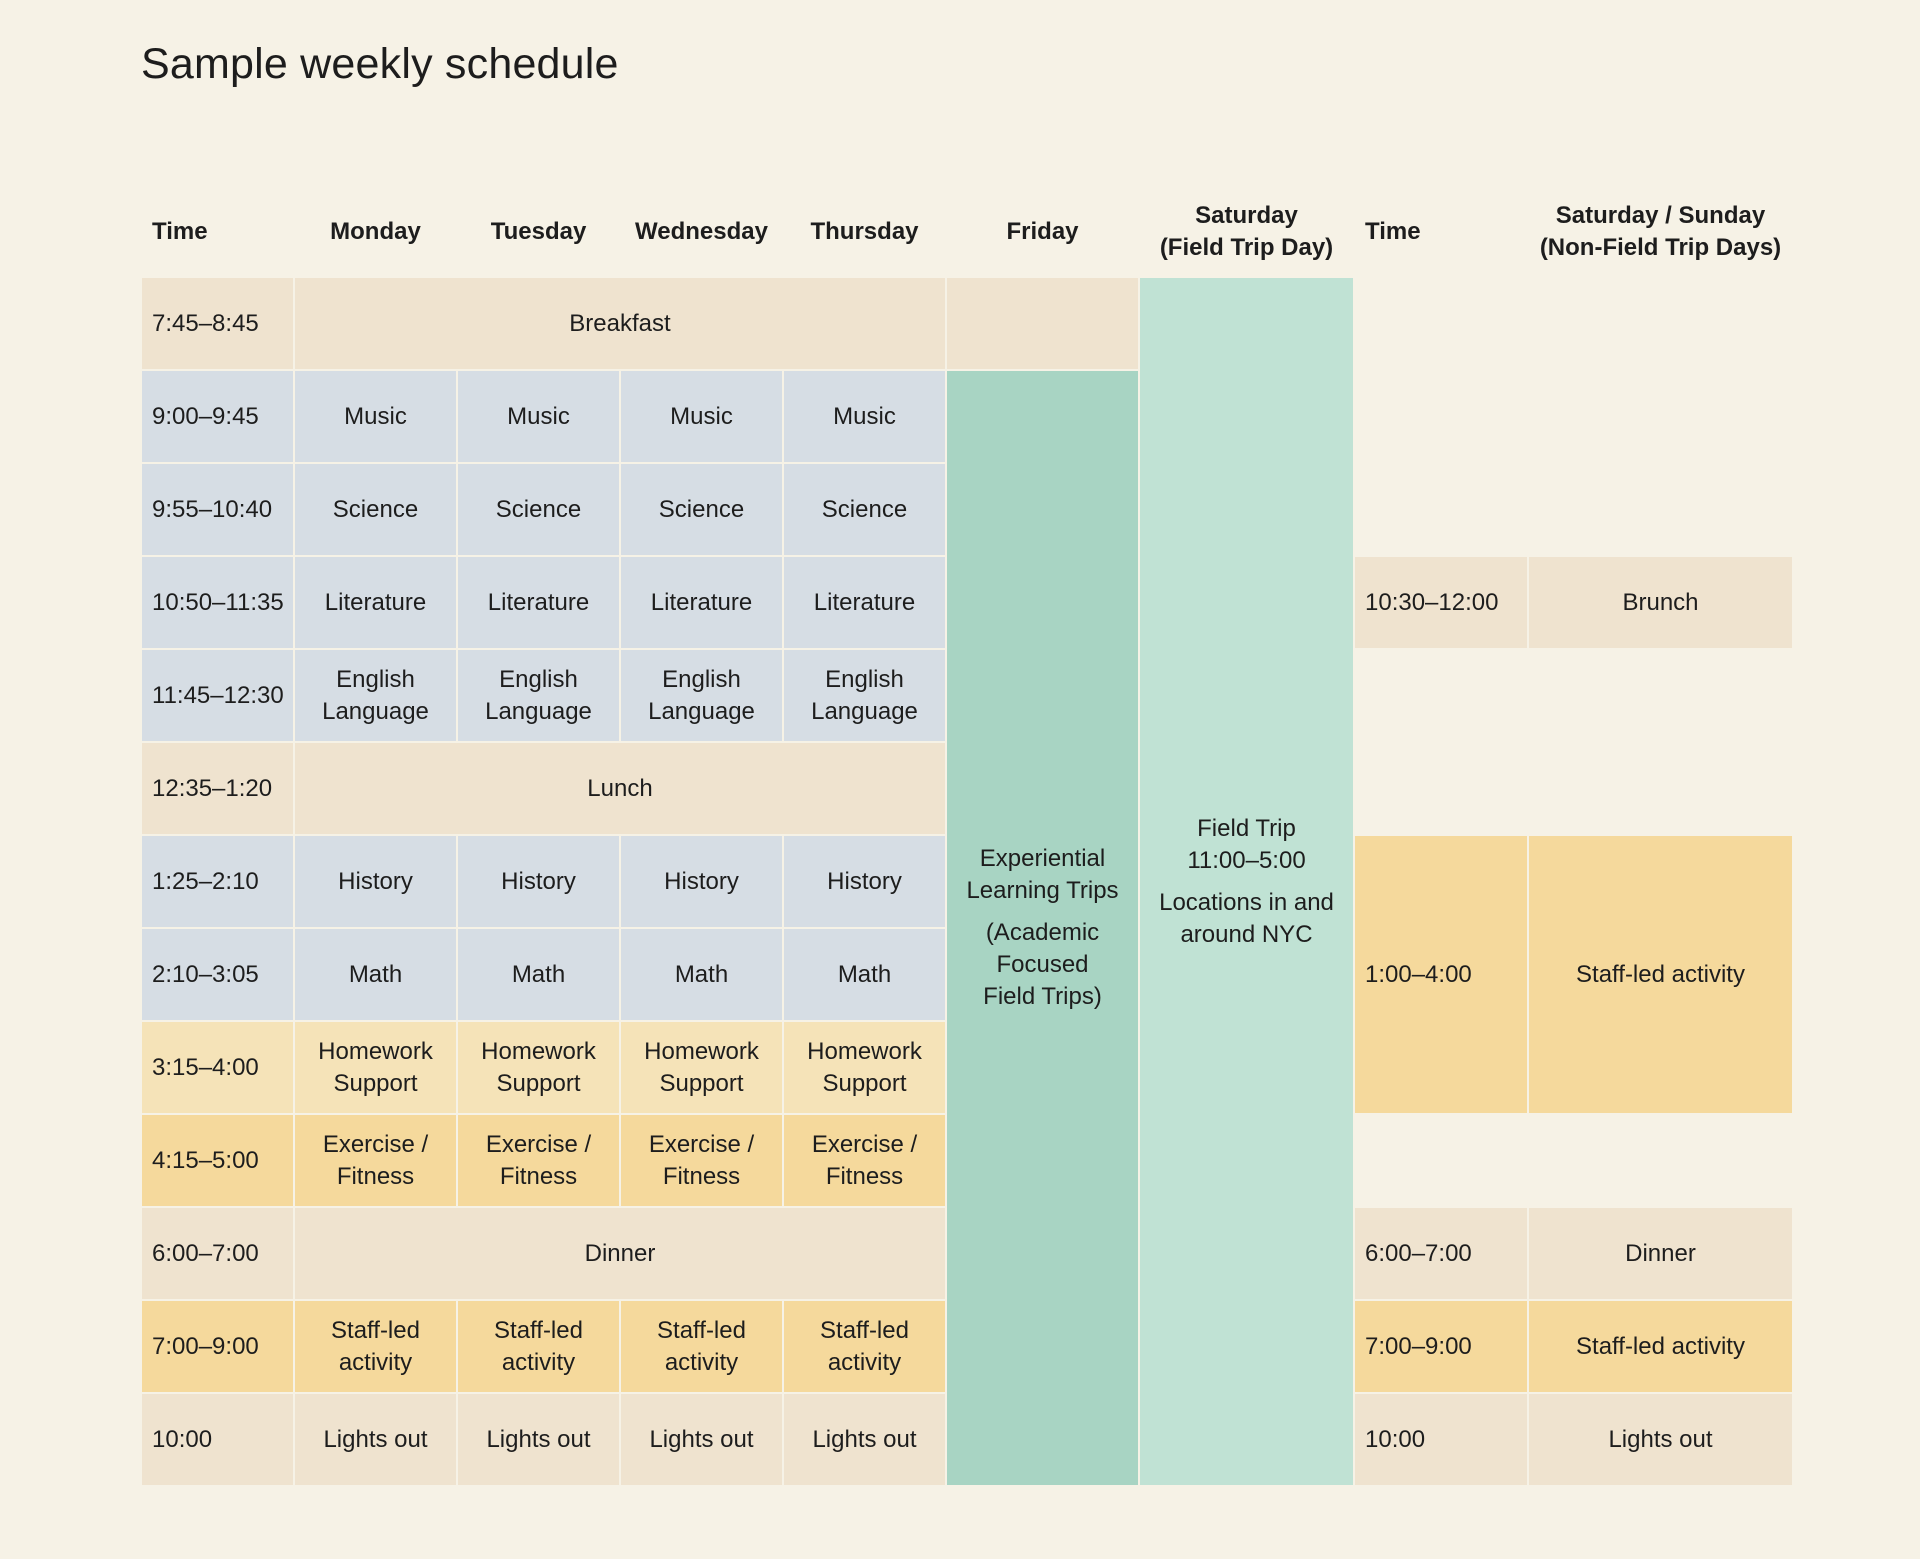 The width and height of the screenshot is (1920, 1559). I want to click on time-cell: 4:15–5:00, so click(217, 1160).